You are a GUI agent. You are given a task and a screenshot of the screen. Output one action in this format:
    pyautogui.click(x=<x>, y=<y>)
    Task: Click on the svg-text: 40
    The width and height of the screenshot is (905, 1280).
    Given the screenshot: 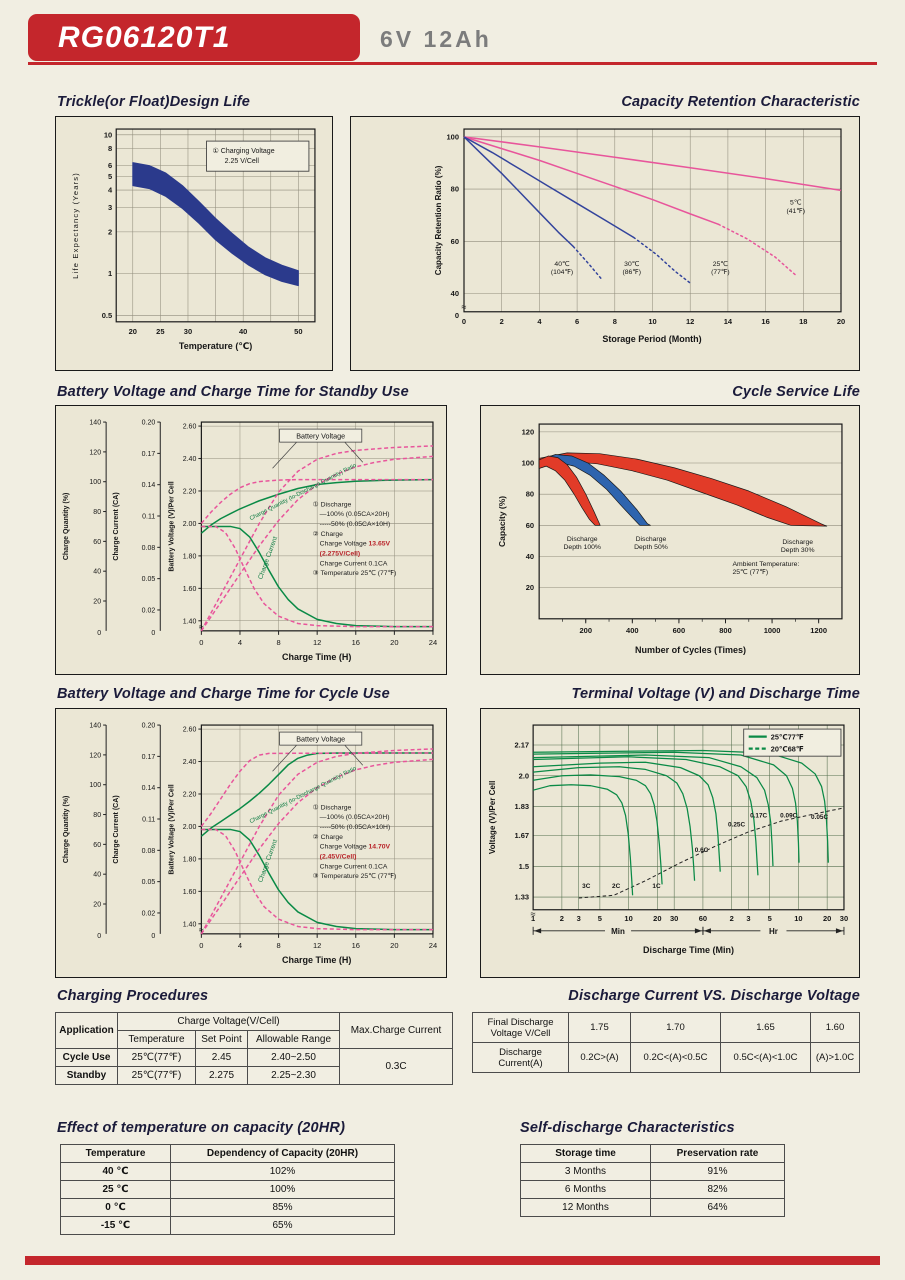 What is the action you would take?
    pyautogui.click(x=97, y=572)
    